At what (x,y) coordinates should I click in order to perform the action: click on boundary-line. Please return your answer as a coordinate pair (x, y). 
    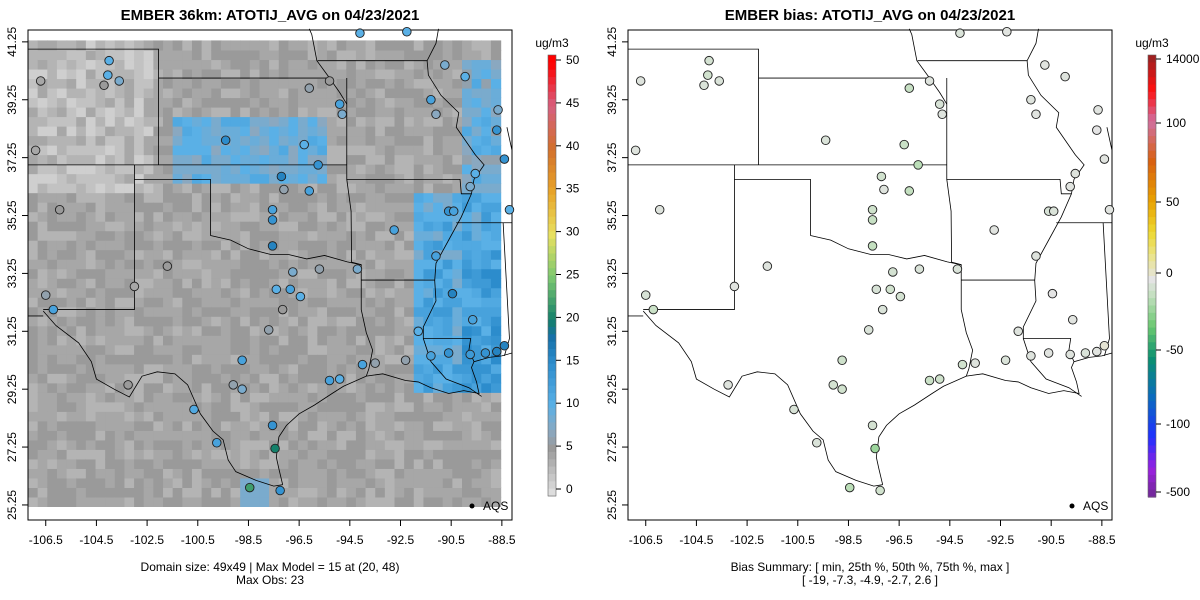
    Looking at the image, I should click on (762, 398).